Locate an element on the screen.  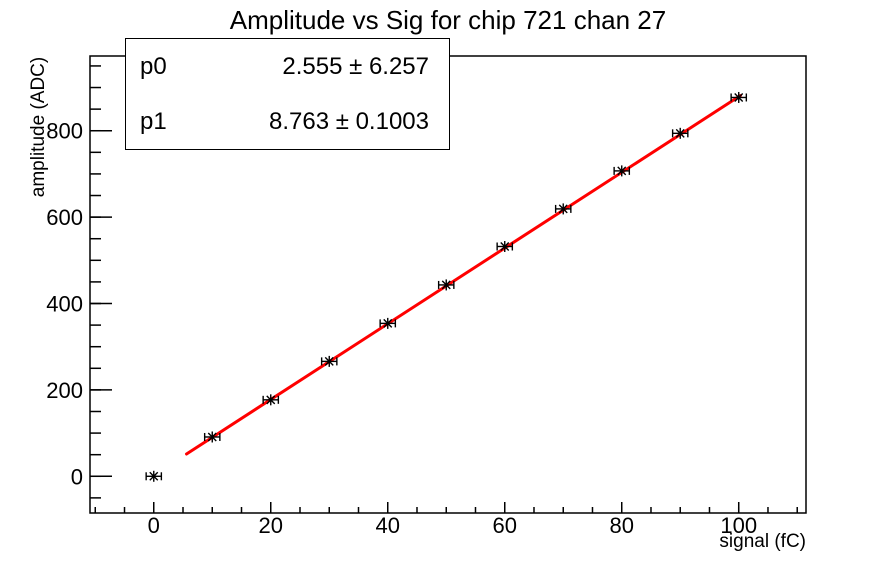
fit-stats-box: p0 2.555 ± 6.257 p1 8.763 ± 0.1003 is located at coordinates (287, 94).